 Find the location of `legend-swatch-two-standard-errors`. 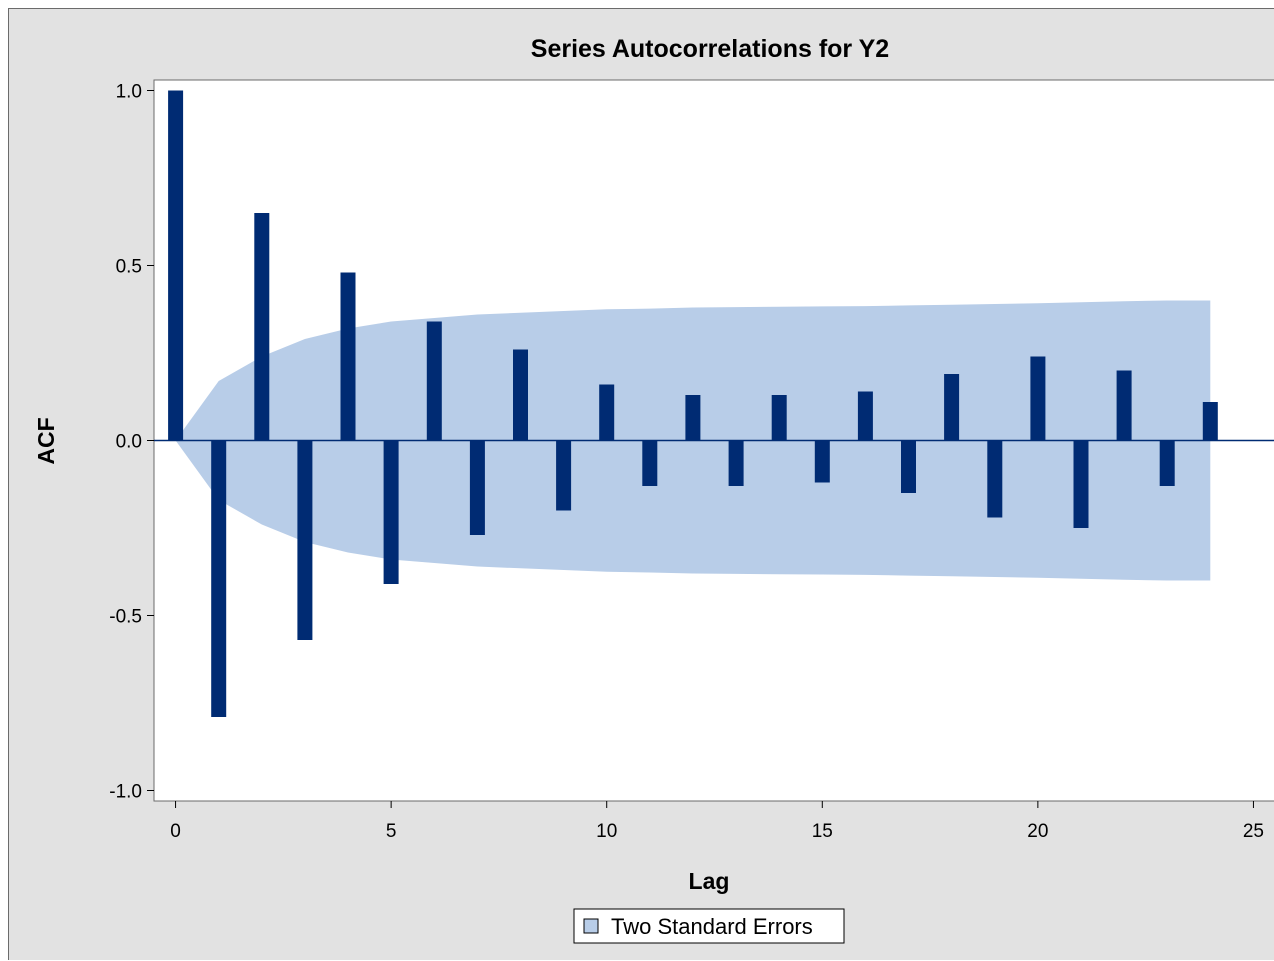

legend-swatch-two-standard-errors is located at coordinates (591, 926).